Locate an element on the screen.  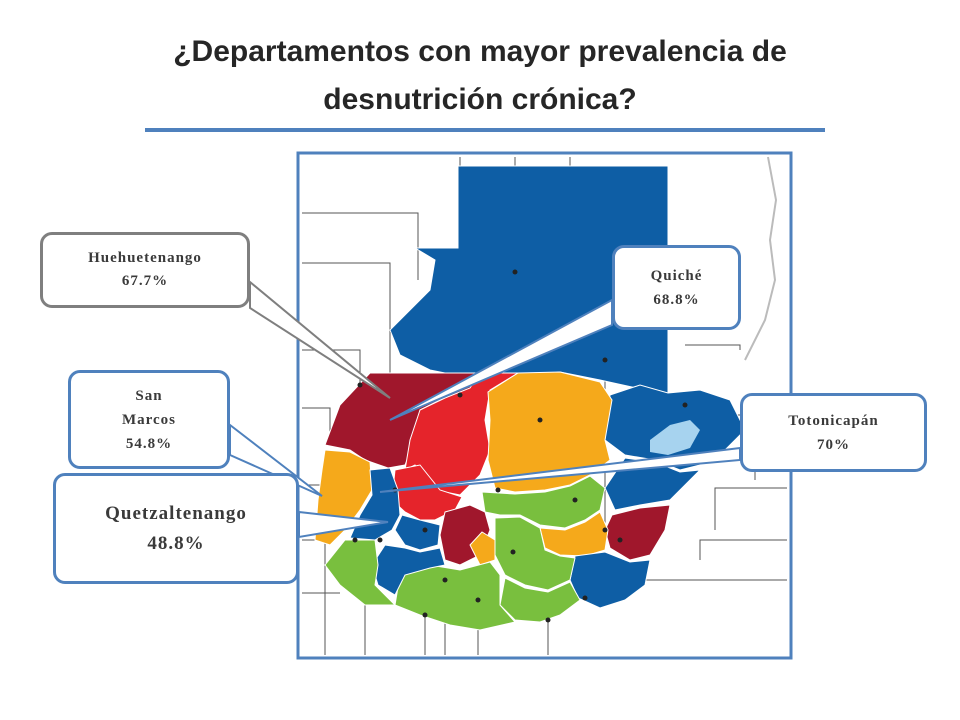
region-baja-verapaz is located at coordinates (543, 502).